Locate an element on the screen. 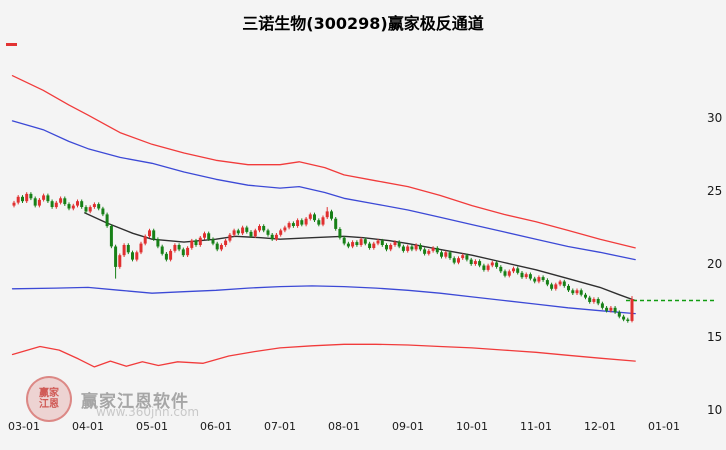  lower-blue-channel is located at coordinates (323, 300).